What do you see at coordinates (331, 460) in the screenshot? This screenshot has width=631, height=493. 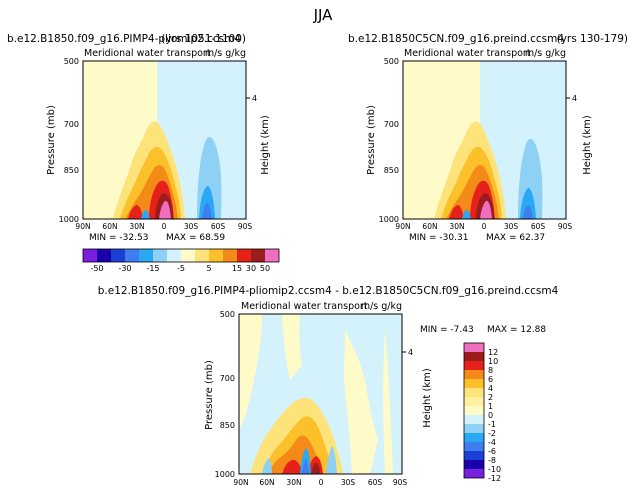 I see `diff-south-blue` at bounding box center [331, 460].